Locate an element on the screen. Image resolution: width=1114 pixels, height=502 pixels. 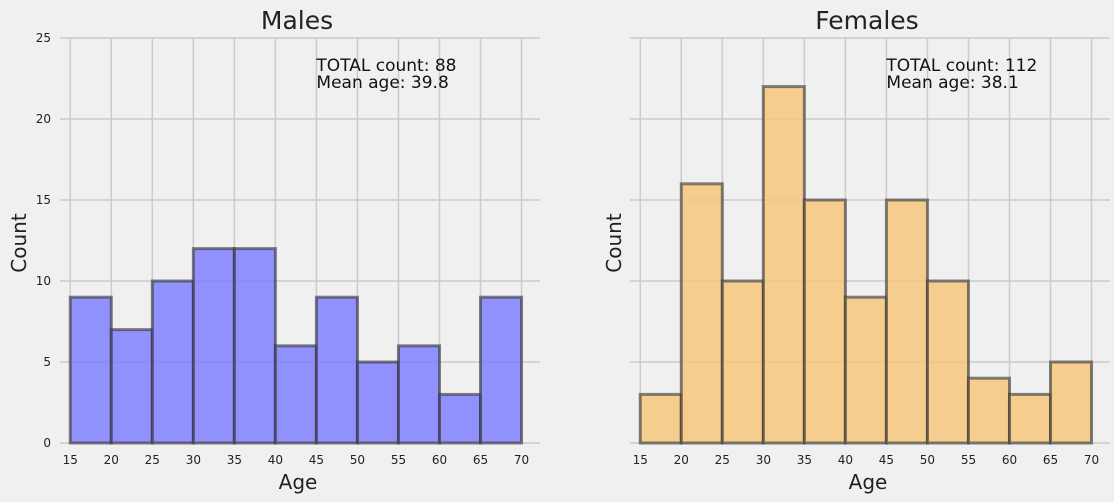
y-tick-label: 15 is located at coordinates (43, 200).